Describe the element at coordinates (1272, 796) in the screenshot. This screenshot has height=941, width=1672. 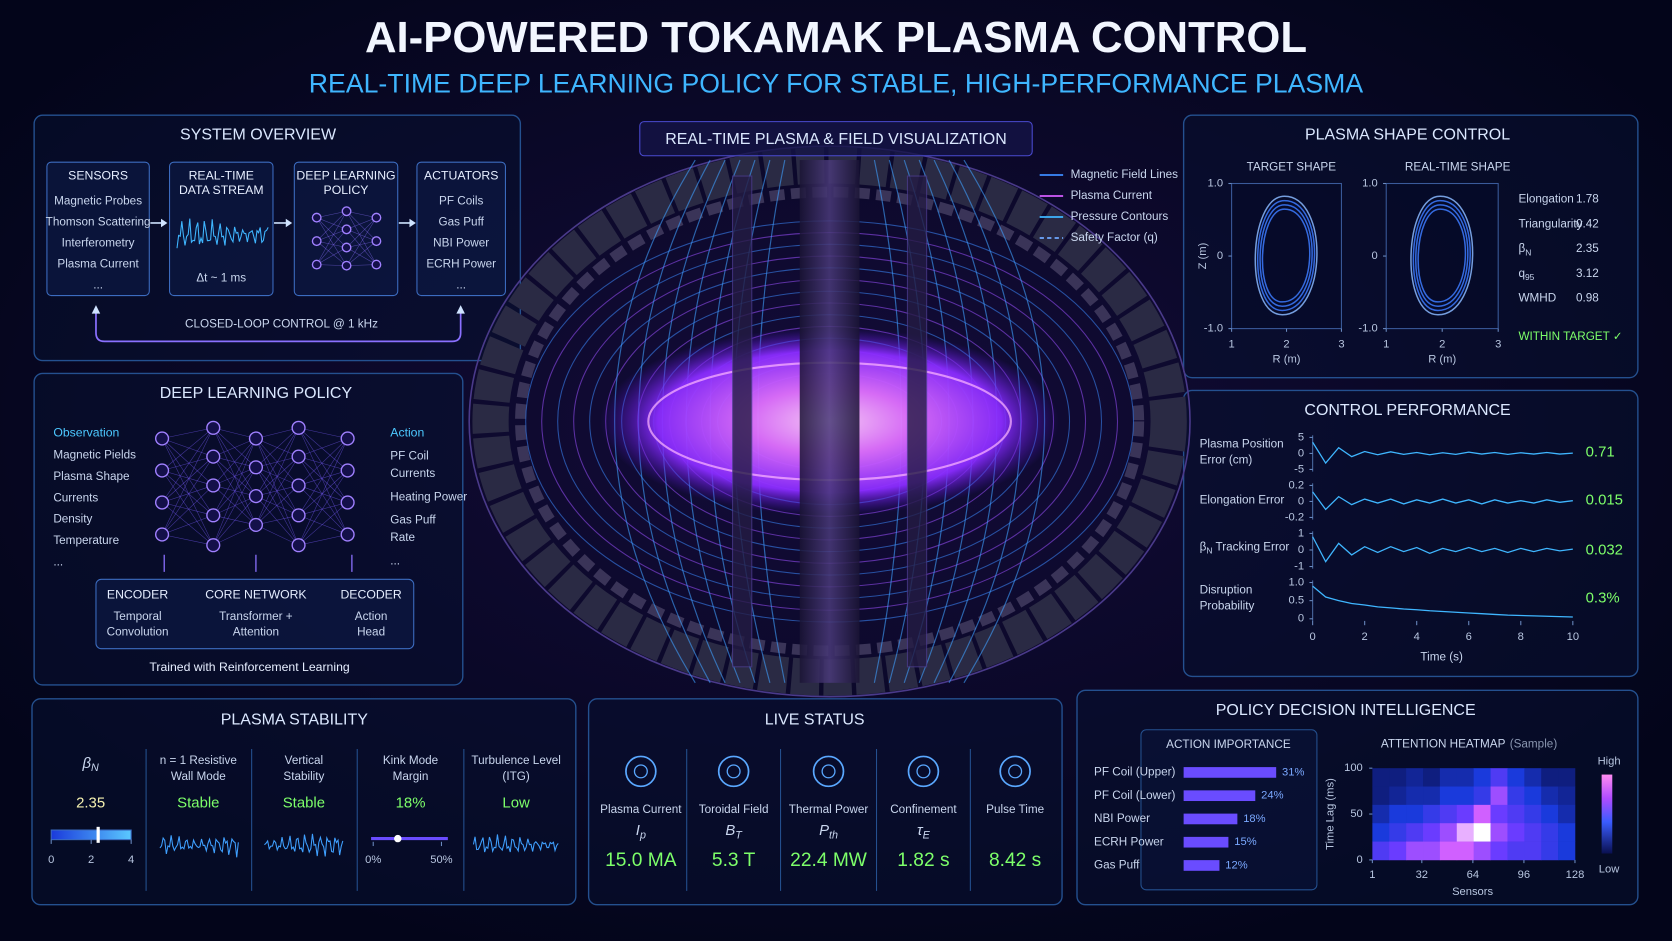
I see `value-label: 24%` at that location.